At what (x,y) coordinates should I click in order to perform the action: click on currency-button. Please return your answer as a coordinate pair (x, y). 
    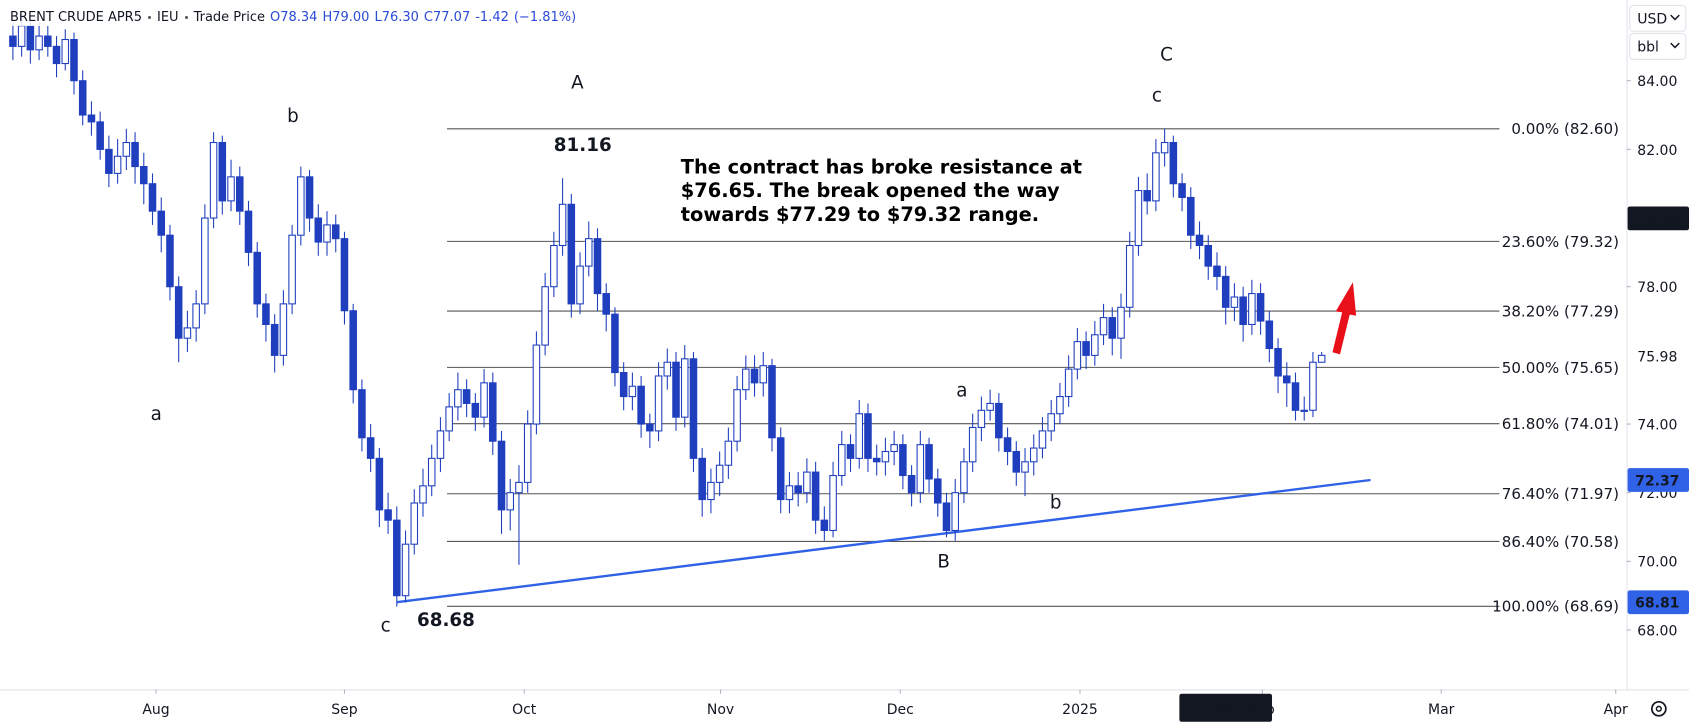
    Looking at the image, I should click on (1658, 18).